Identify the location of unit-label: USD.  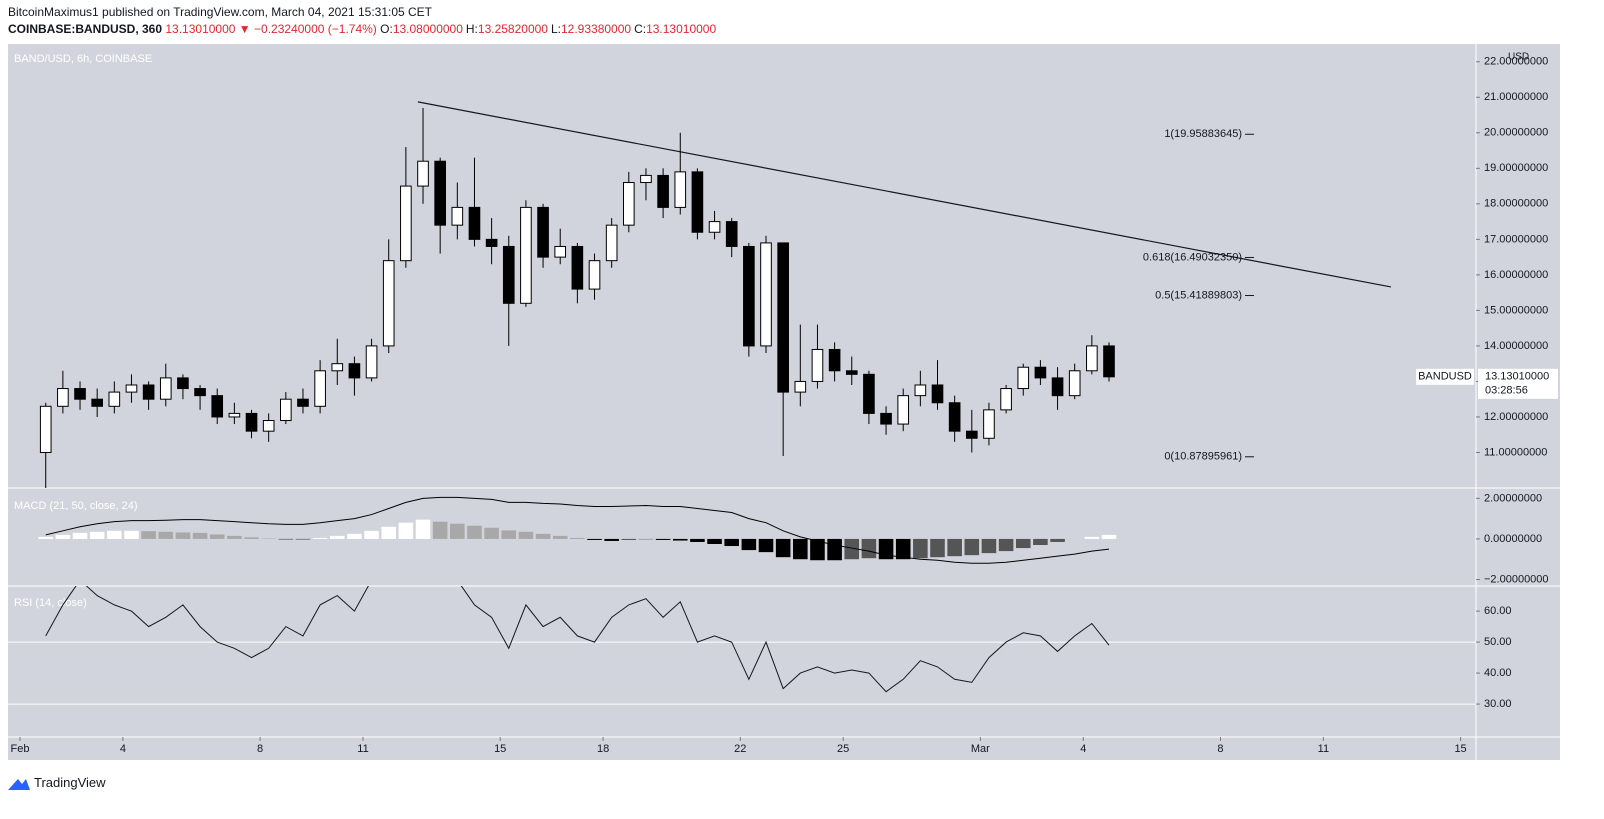
(1518, 57).